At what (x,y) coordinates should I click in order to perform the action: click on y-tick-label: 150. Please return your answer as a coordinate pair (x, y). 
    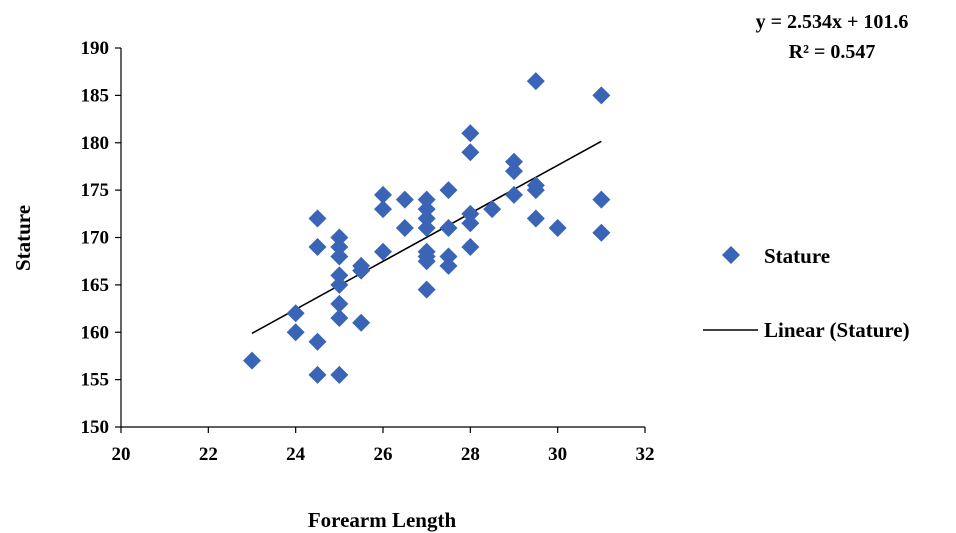
    Looking at the image, I should click on (95, 427).